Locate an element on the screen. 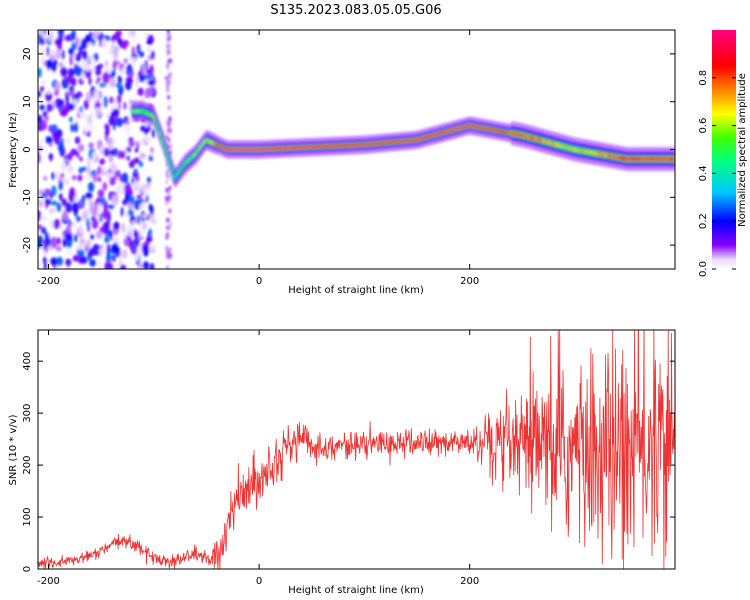  colorbar-tick-label: 0.8 is located at coordinates (703, 78).